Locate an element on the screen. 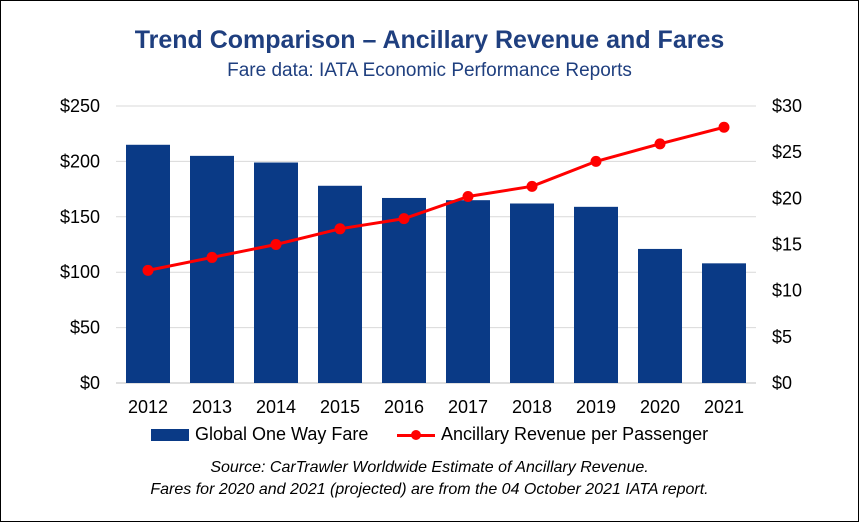 Image resolution: width=859 pixels, height=522 pixels. left-tick-label: $50 is located at coordinates (85, 328).